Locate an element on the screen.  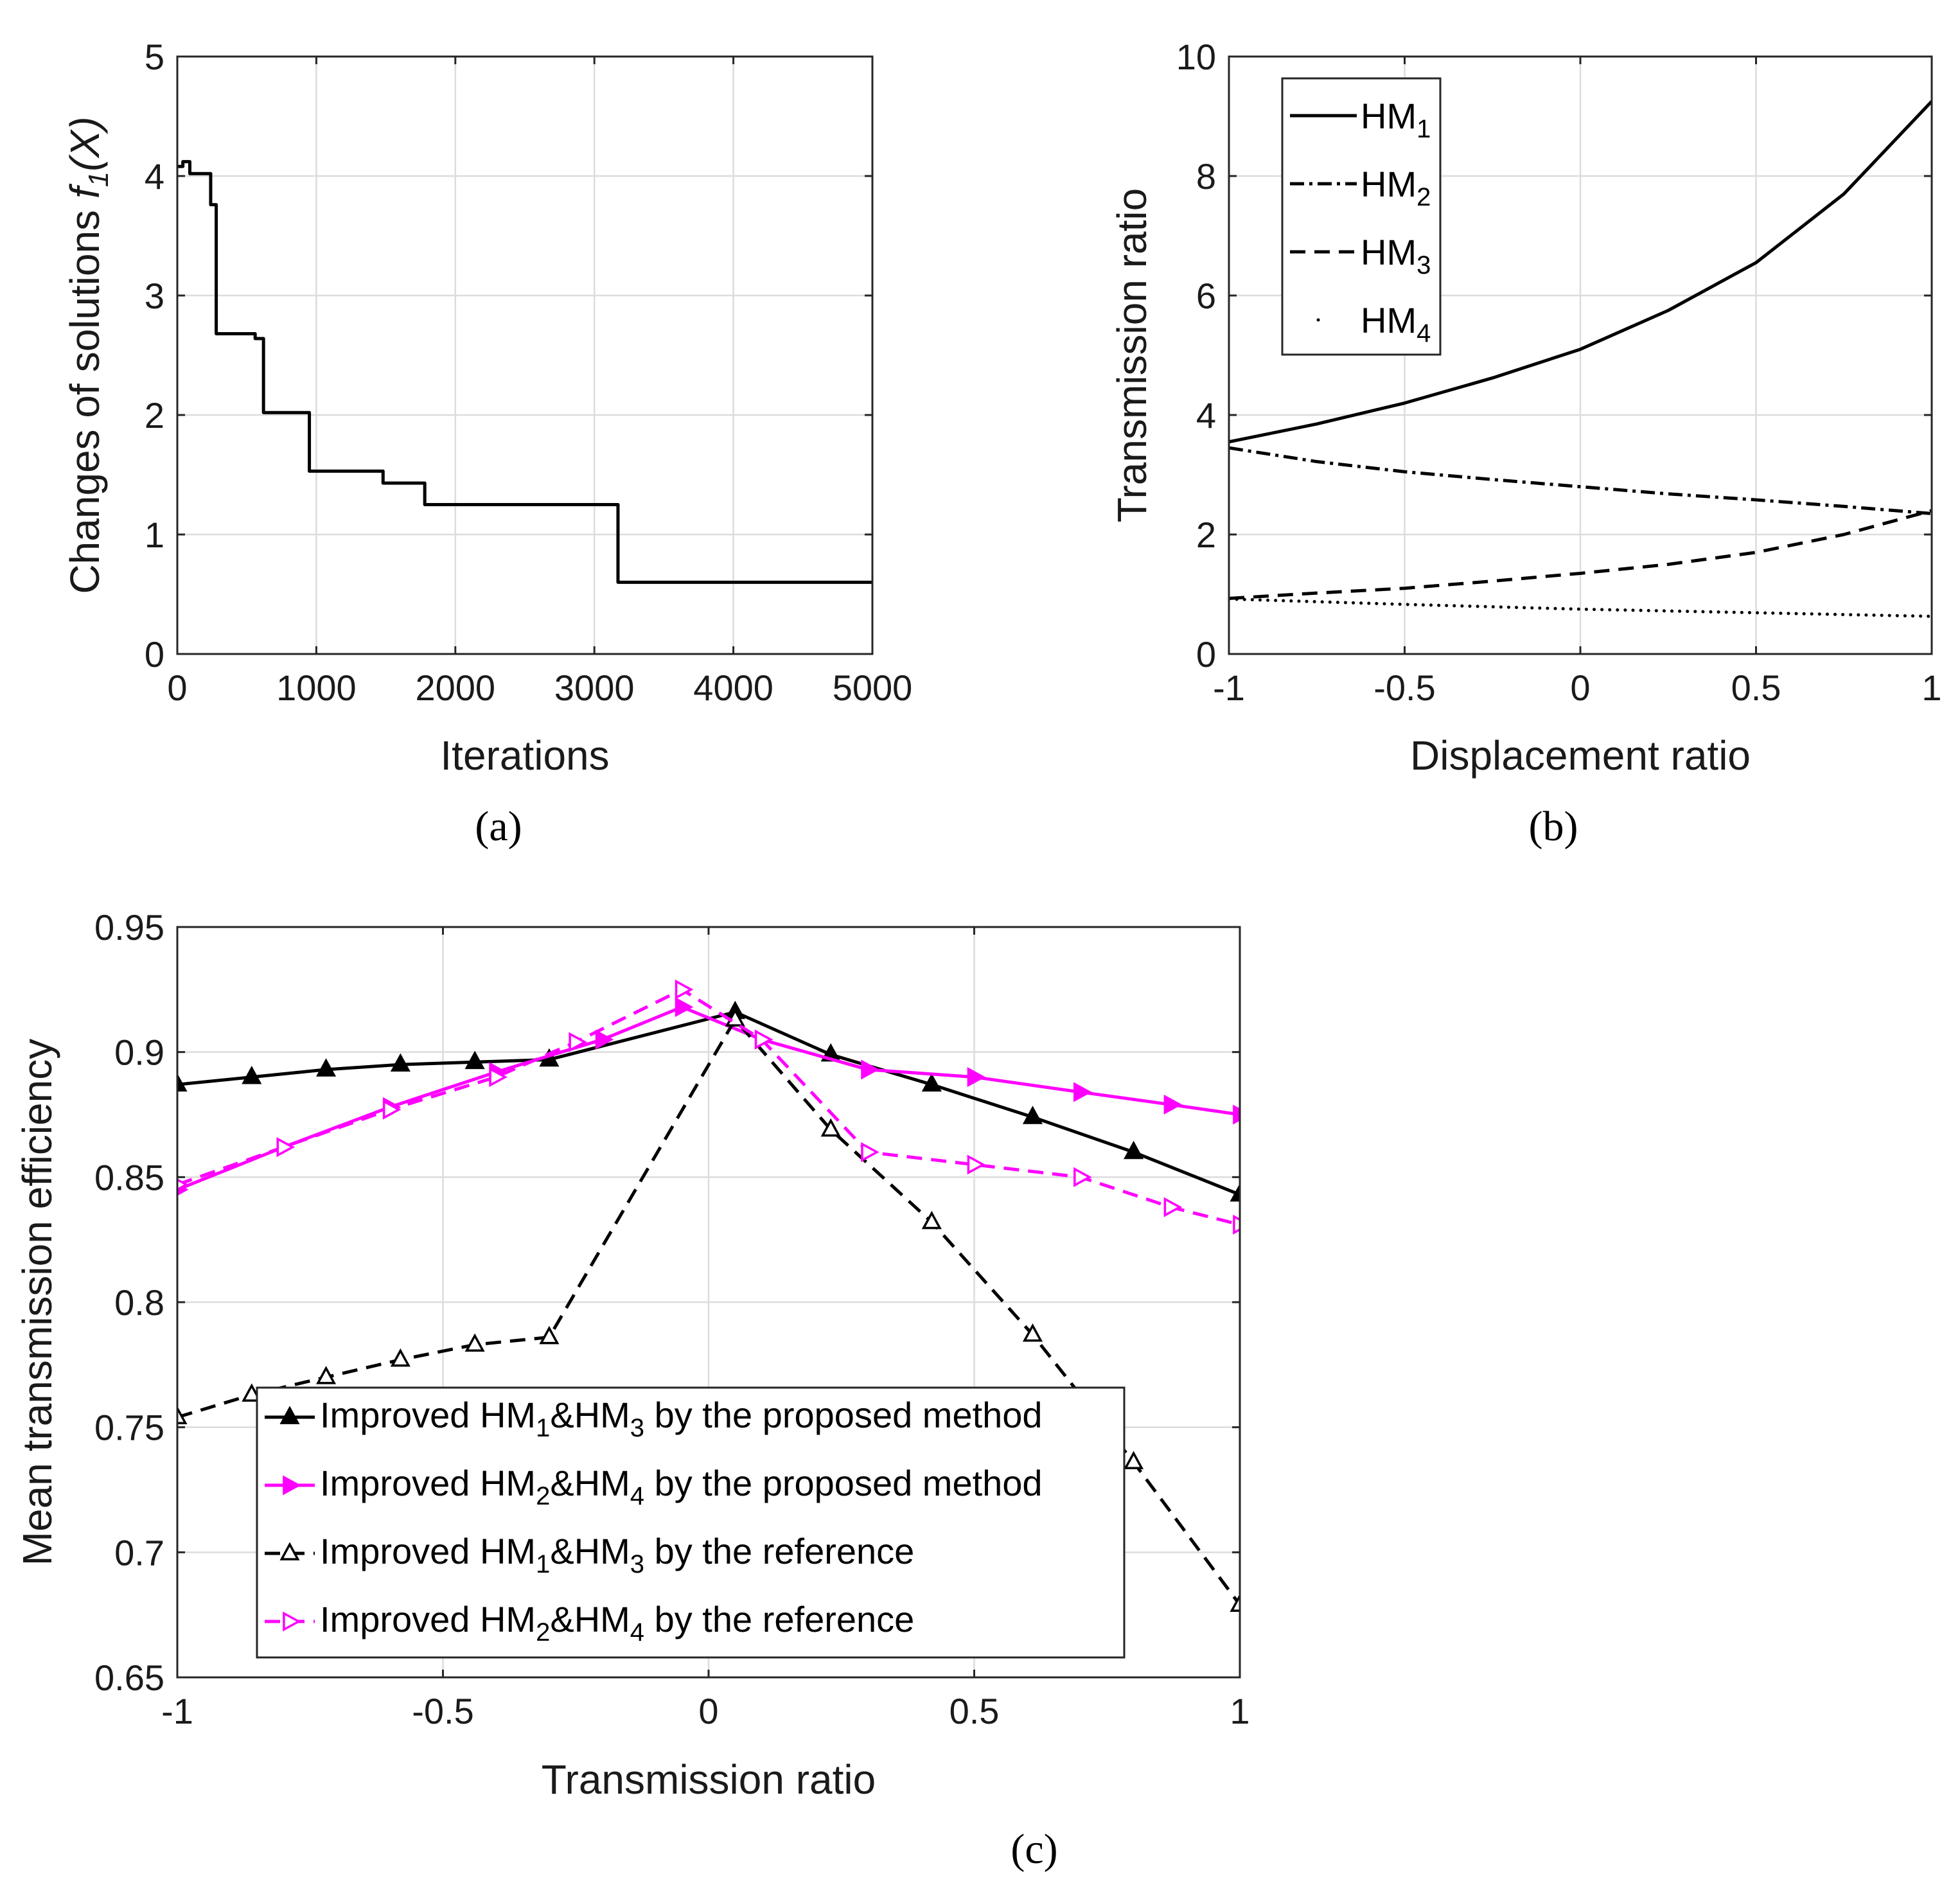
caption-a: (a) is located at coordinates (498, 826).